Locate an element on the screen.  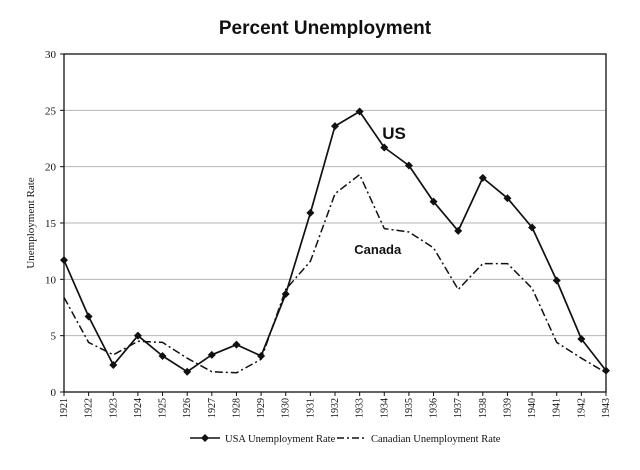
x-tick-label: 1921 is located at coordinates (64, 408).